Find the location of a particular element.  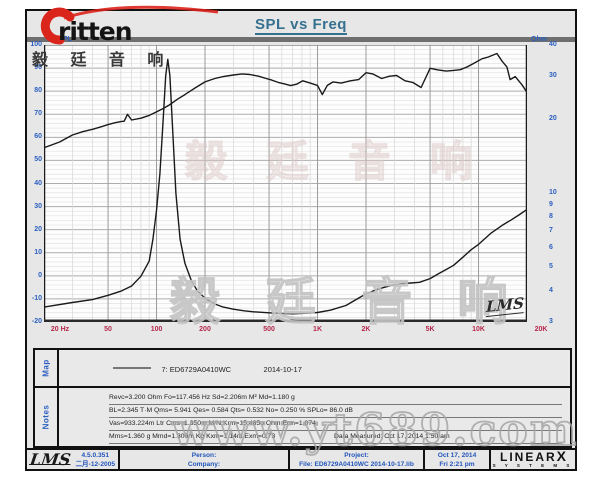

left-axis-tick: 100 is located at coordinates (36, 44).